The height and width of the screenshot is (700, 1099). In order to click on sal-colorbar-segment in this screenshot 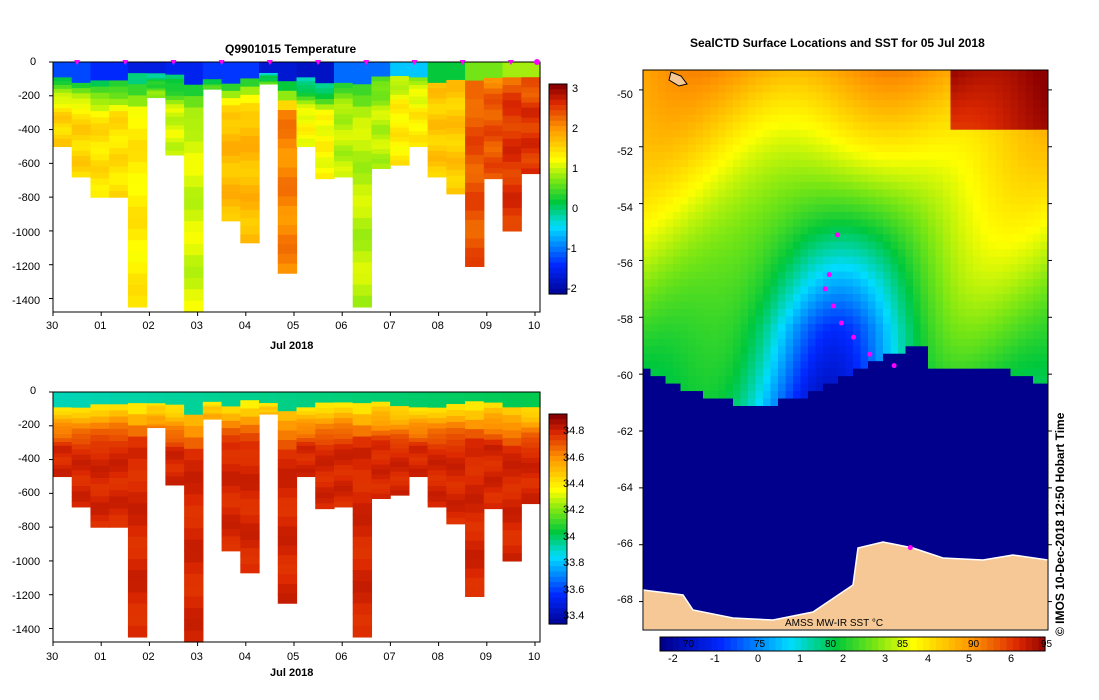, I will do `click(558, 558)`.